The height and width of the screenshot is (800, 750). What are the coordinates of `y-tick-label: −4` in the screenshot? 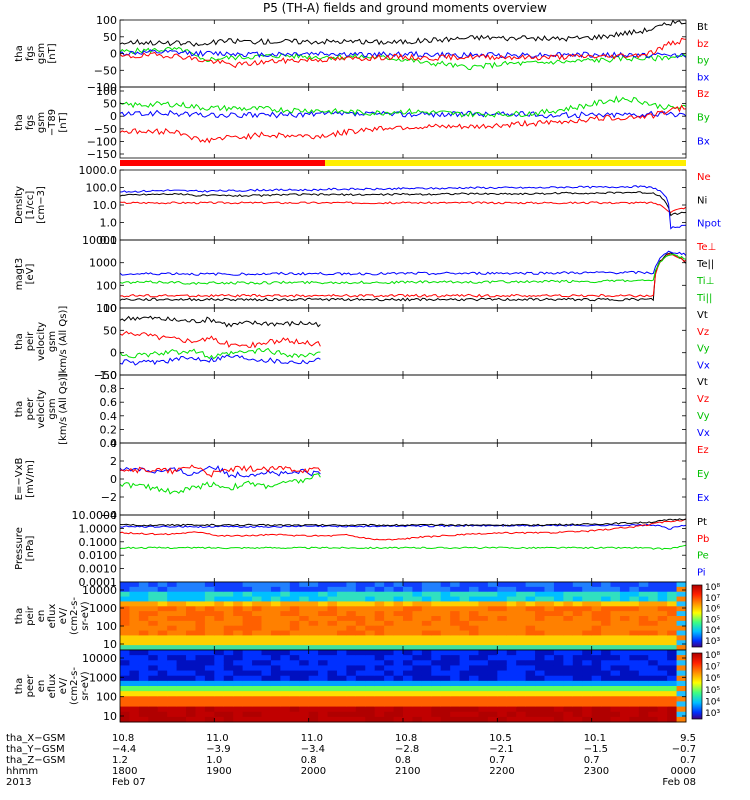 It's located at (109, 515).